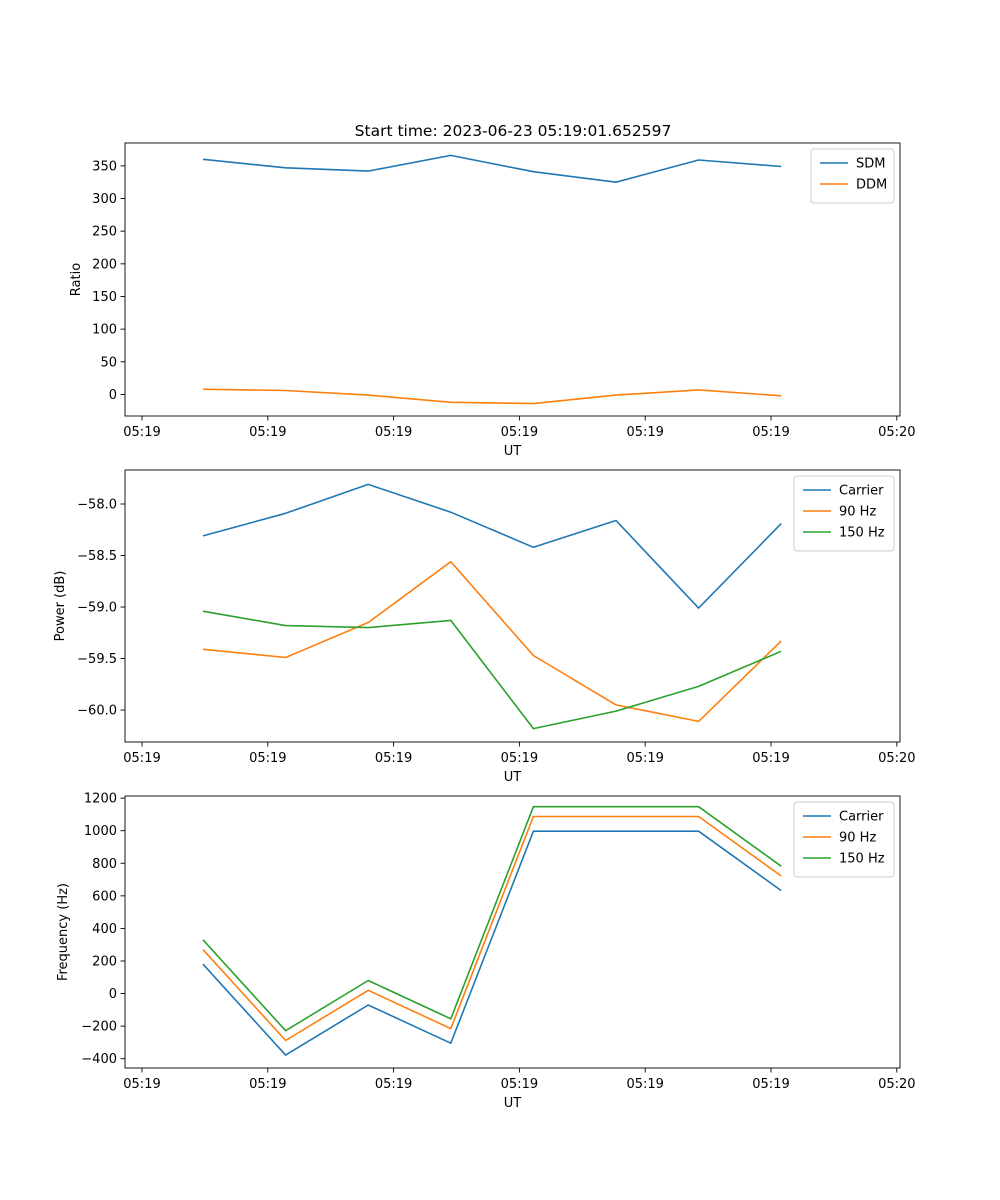 This screenshot has width=1000, height=1200. I want to click on y-tick-label: −400, so click(99, 1059).